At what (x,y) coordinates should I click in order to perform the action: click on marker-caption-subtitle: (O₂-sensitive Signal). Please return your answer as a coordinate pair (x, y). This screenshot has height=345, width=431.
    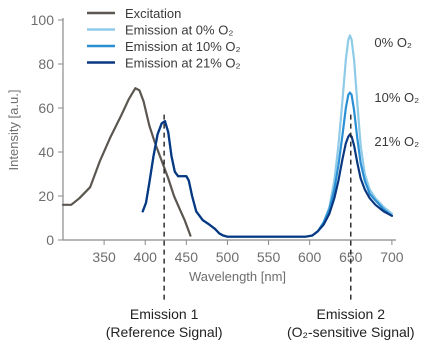
    Looking at the image, I should click on (351, 332).